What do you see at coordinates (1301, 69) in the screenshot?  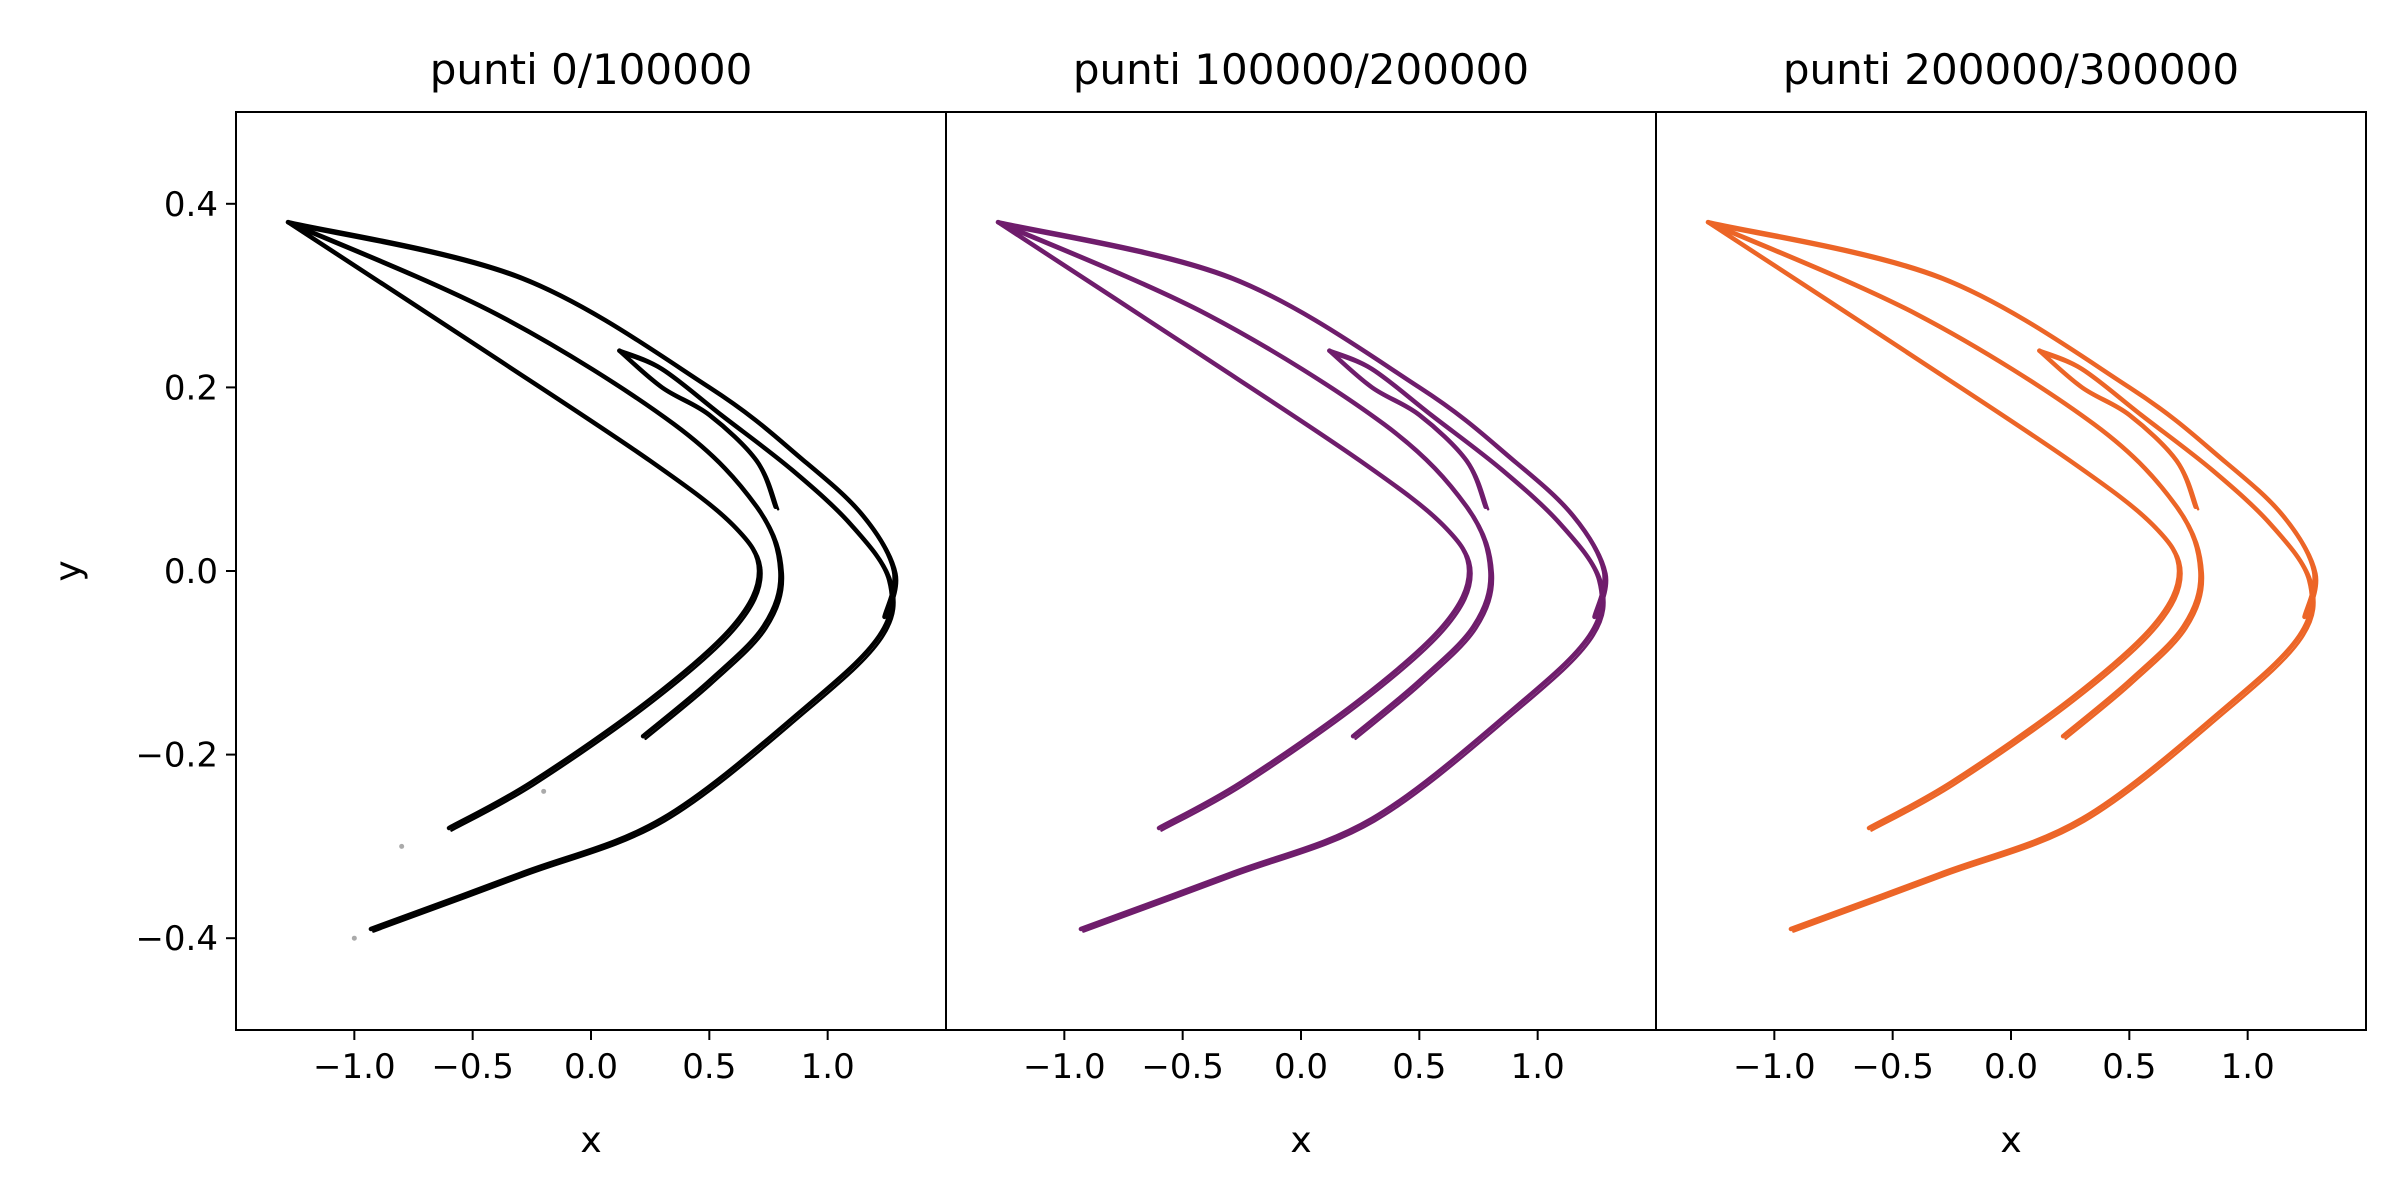 I see `subplot-title: punti 100000/200000` at bounding box center [1301, 69].